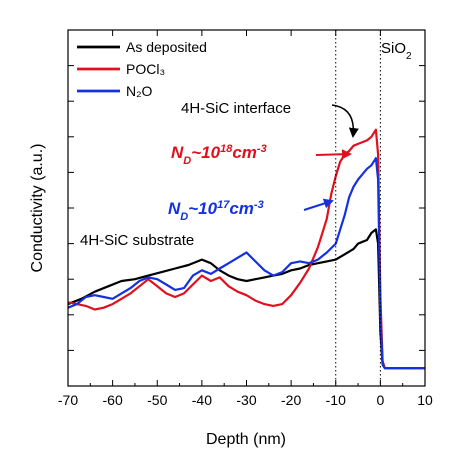  I want to click on y-axis-label: Conductivity (a.u.), so click(37, 208).